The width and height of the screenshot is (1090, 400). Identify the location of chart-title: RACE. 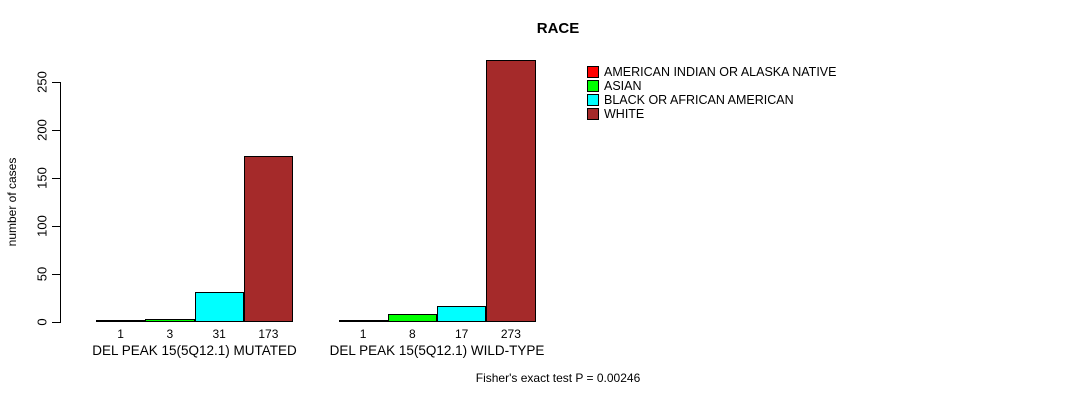
(558, 28).